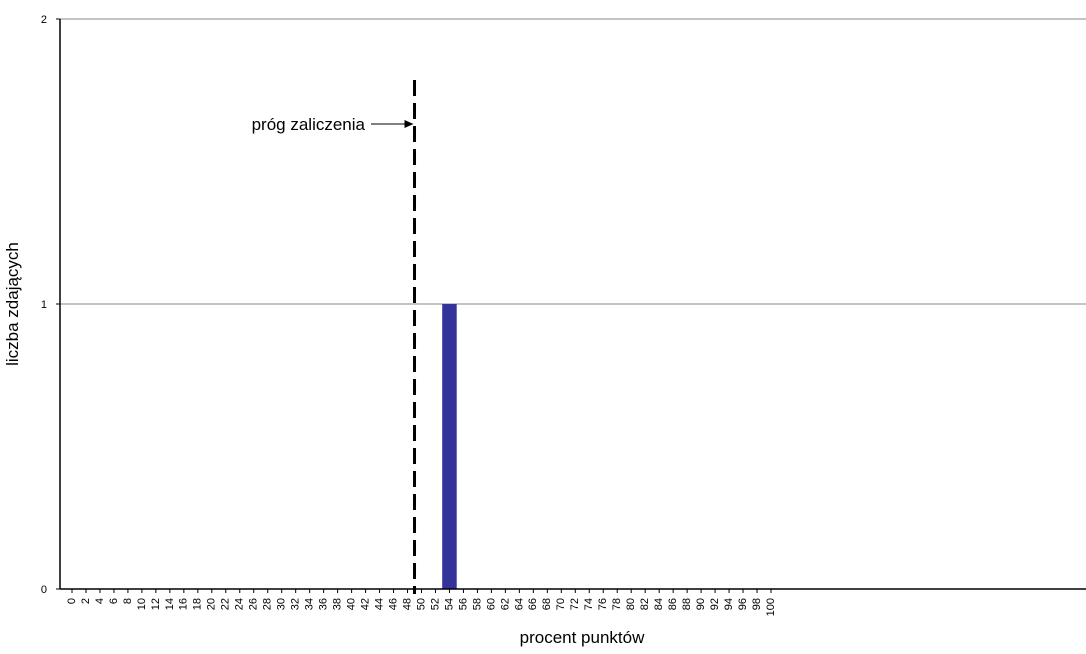  I want to click on x-tick-label: 76, so click(603, 604).